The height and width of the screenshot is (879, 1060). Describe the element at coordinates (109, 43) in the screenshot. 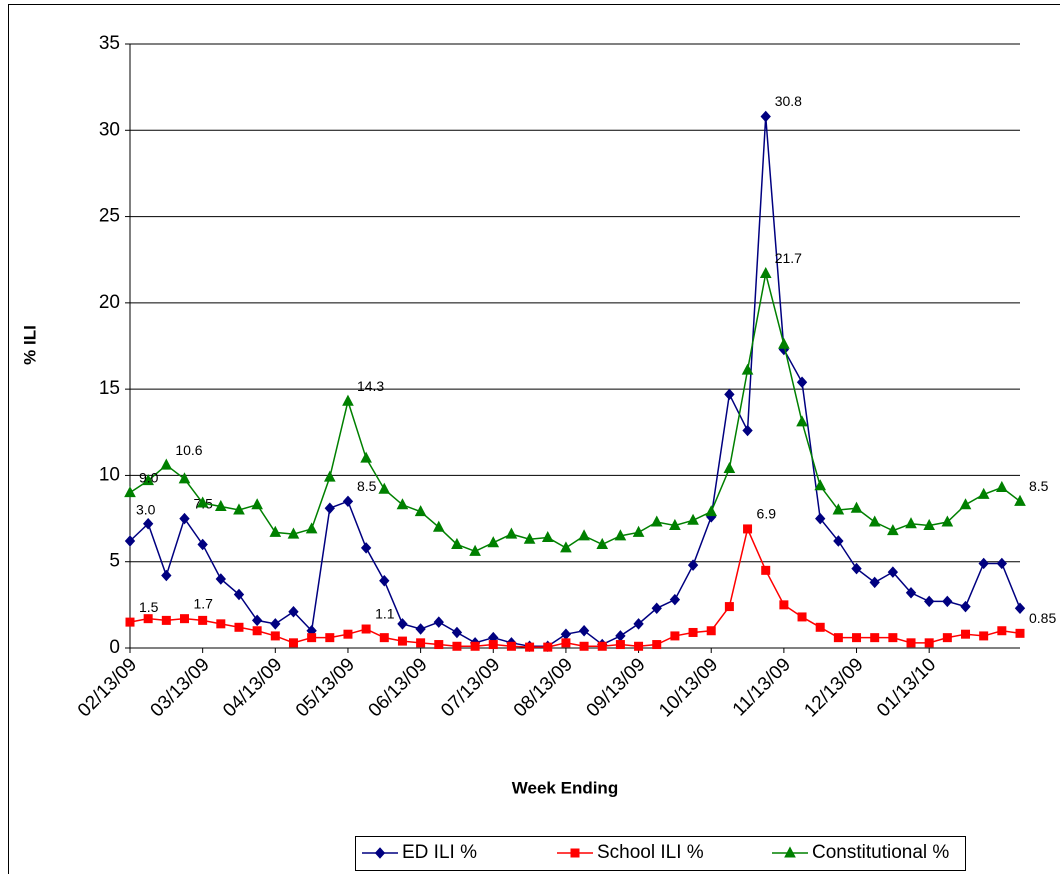

I see `y-tick-label: 35` at that location.